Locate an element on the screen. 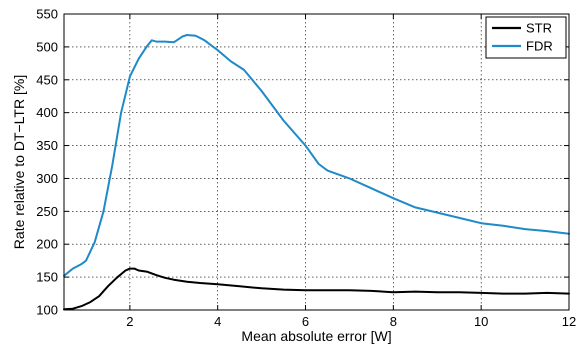  x-tick-label: 12 is located at coordinates (569, 321).